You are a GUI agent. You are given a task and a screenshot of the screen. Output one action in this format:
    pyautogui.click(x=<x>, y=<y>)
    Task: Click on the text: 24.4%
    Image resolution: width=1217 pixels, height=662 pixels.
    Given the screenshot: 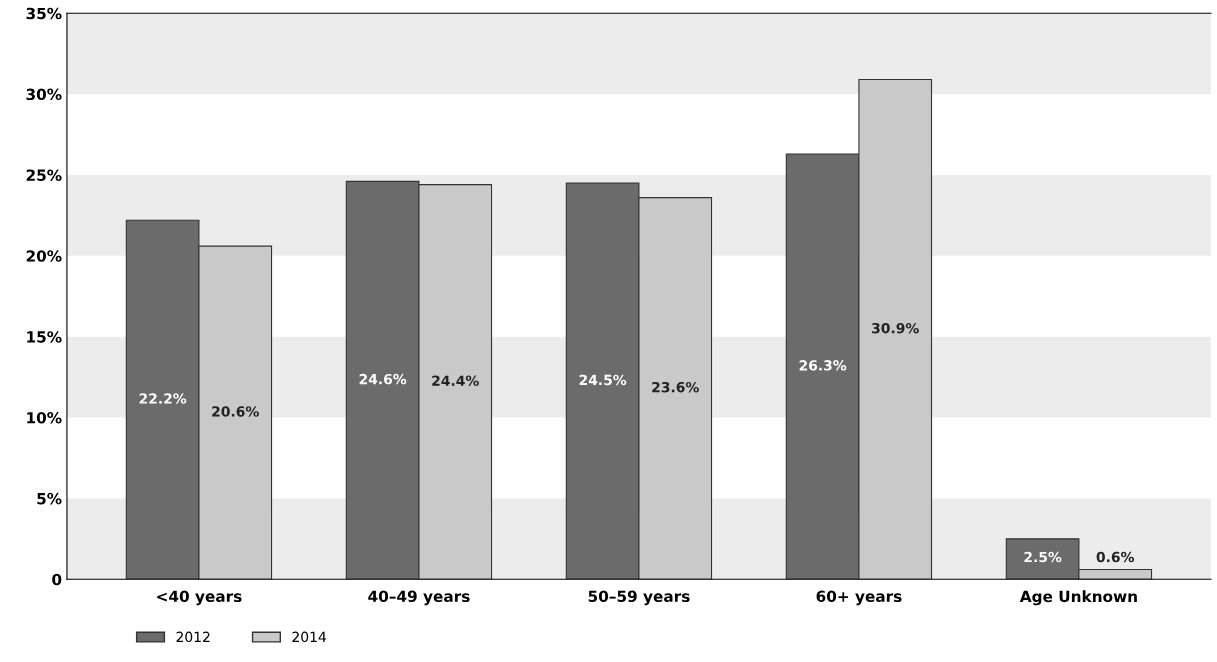 What is the action you would take?
    pyautogui.click(x=455, y=380)
    